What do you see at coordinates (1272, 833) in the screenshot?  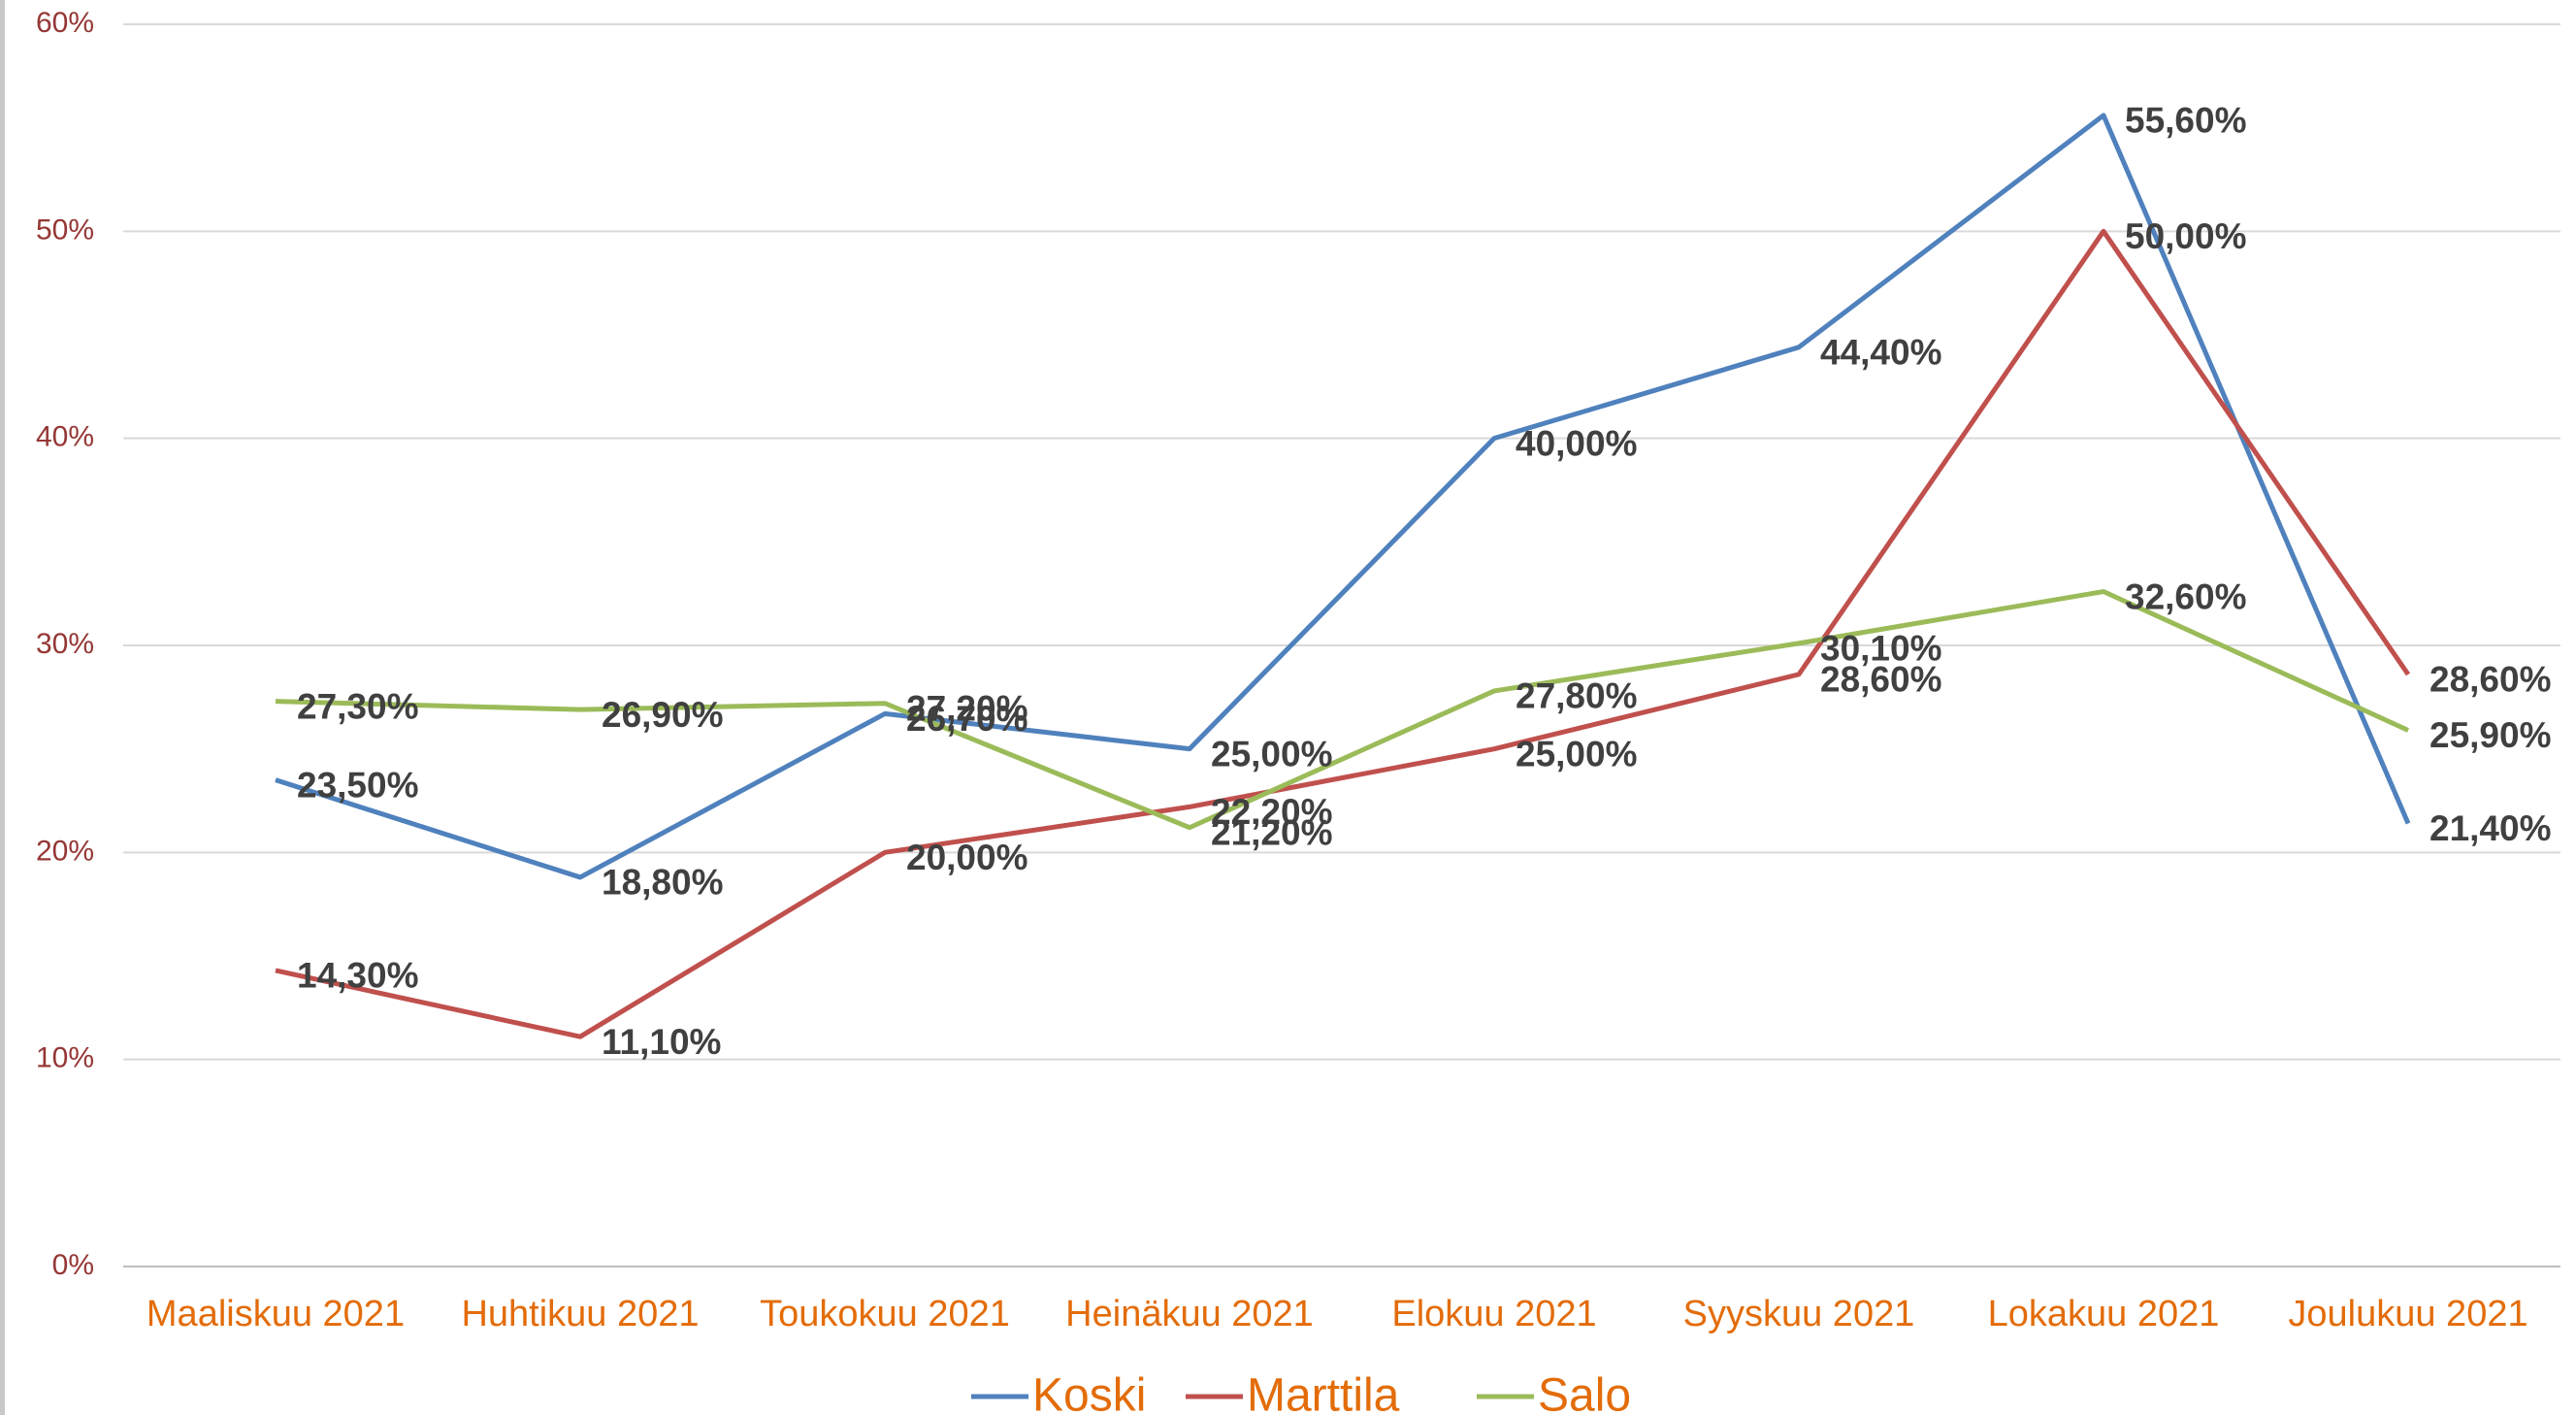 I see `data-label: 21,20%` at bounding box center [1272, 833].